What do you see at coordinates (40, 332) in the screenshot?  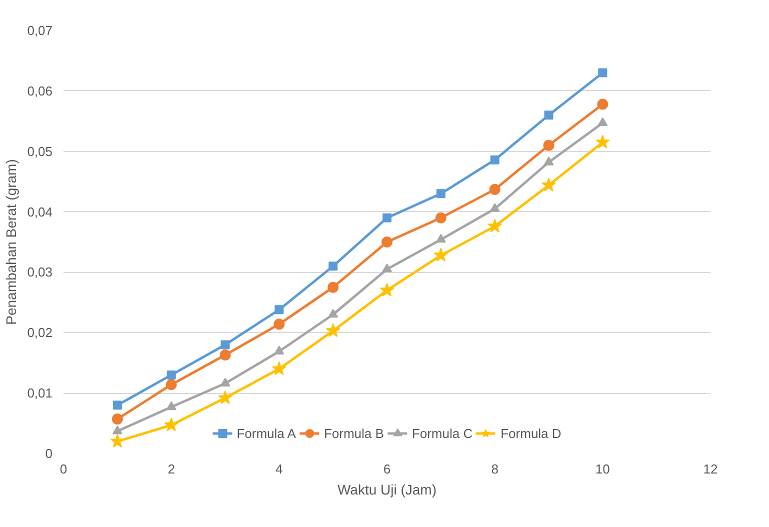 I see `y-tick-label: 0,02` at bounding box center [40, 332].